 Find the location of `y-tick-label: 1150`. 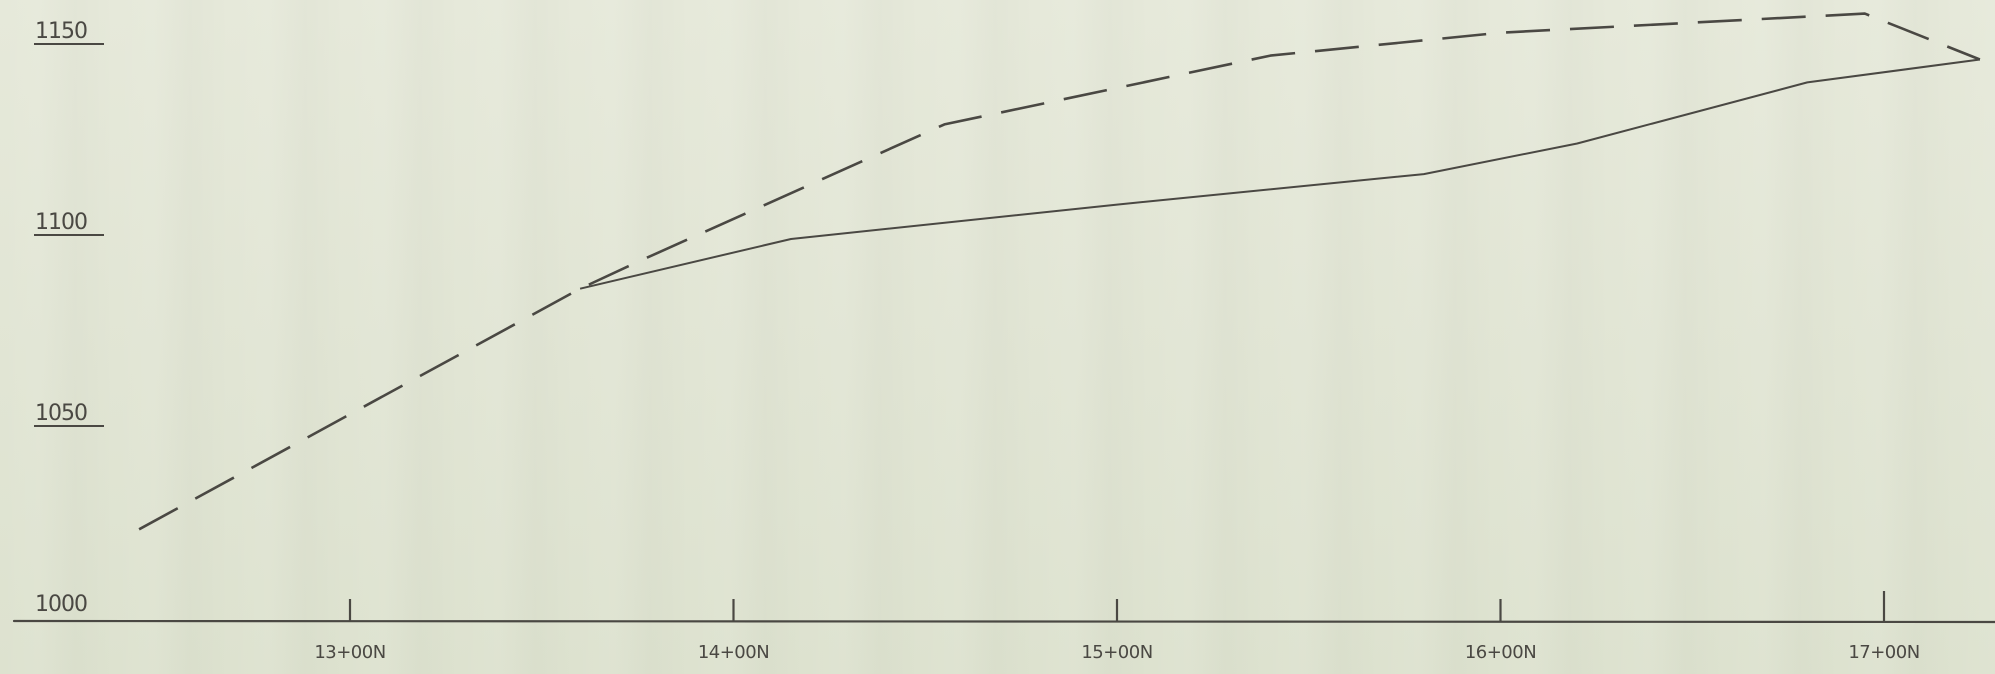

y-tick-label: 1150 is located at coordinates (61, 31).